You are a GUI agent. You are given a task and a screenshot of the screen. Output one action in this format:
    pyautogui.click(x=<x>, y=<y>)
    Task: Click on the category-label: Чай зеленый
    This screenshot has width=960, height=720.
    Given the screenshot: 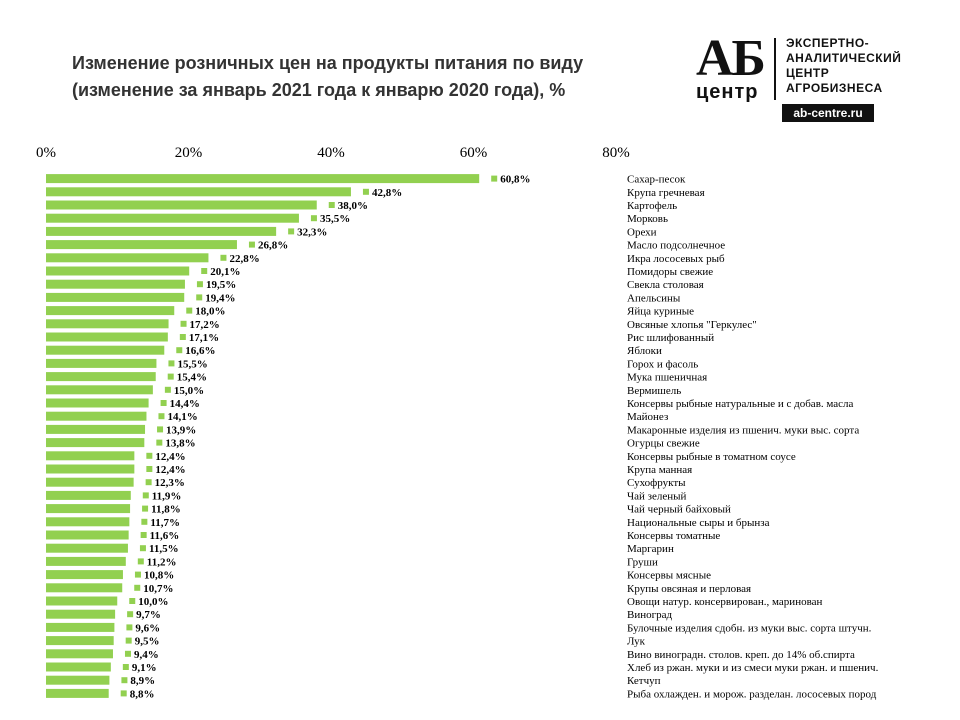 What is the action you would take?
    pyautogui.click(x=657, y=496)
    